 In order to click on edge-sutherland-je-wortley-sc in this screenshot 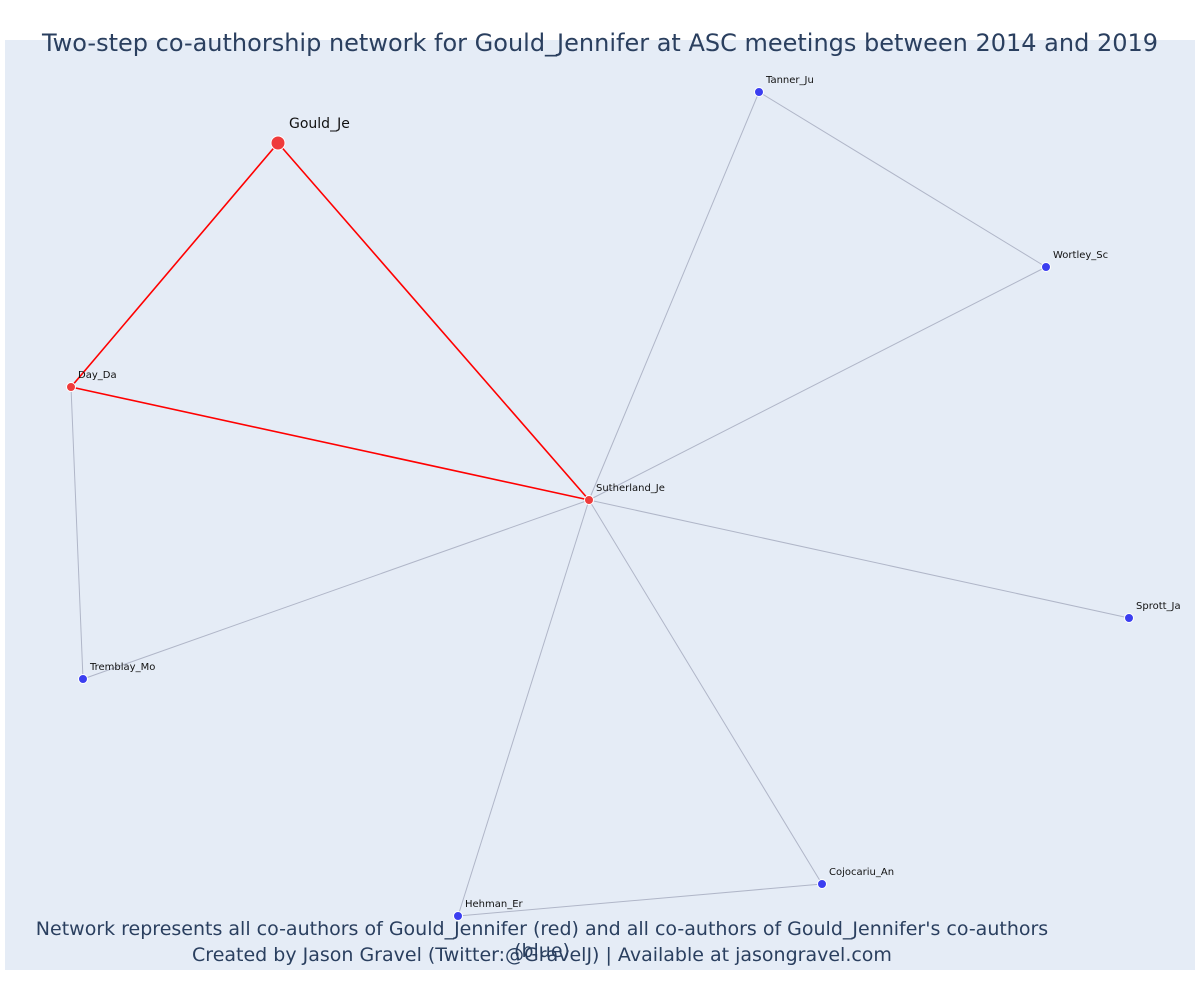, I will do `click(817, 383)`.